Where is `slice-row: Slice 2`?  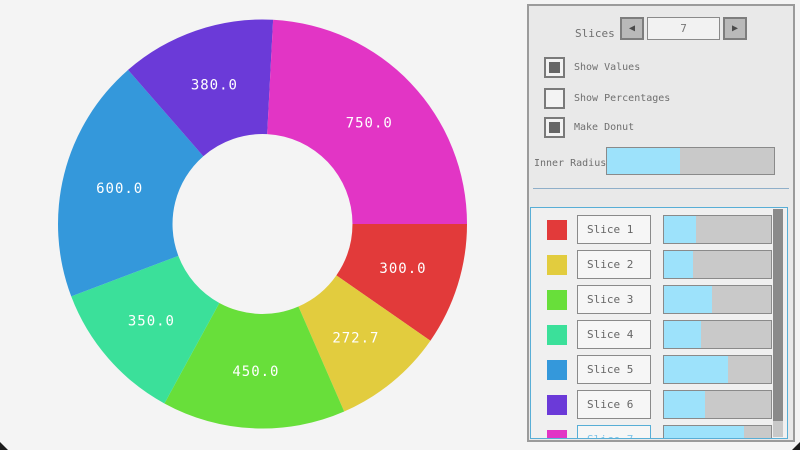 slice-row: Slice 2 is located at coordinates (659, 264).